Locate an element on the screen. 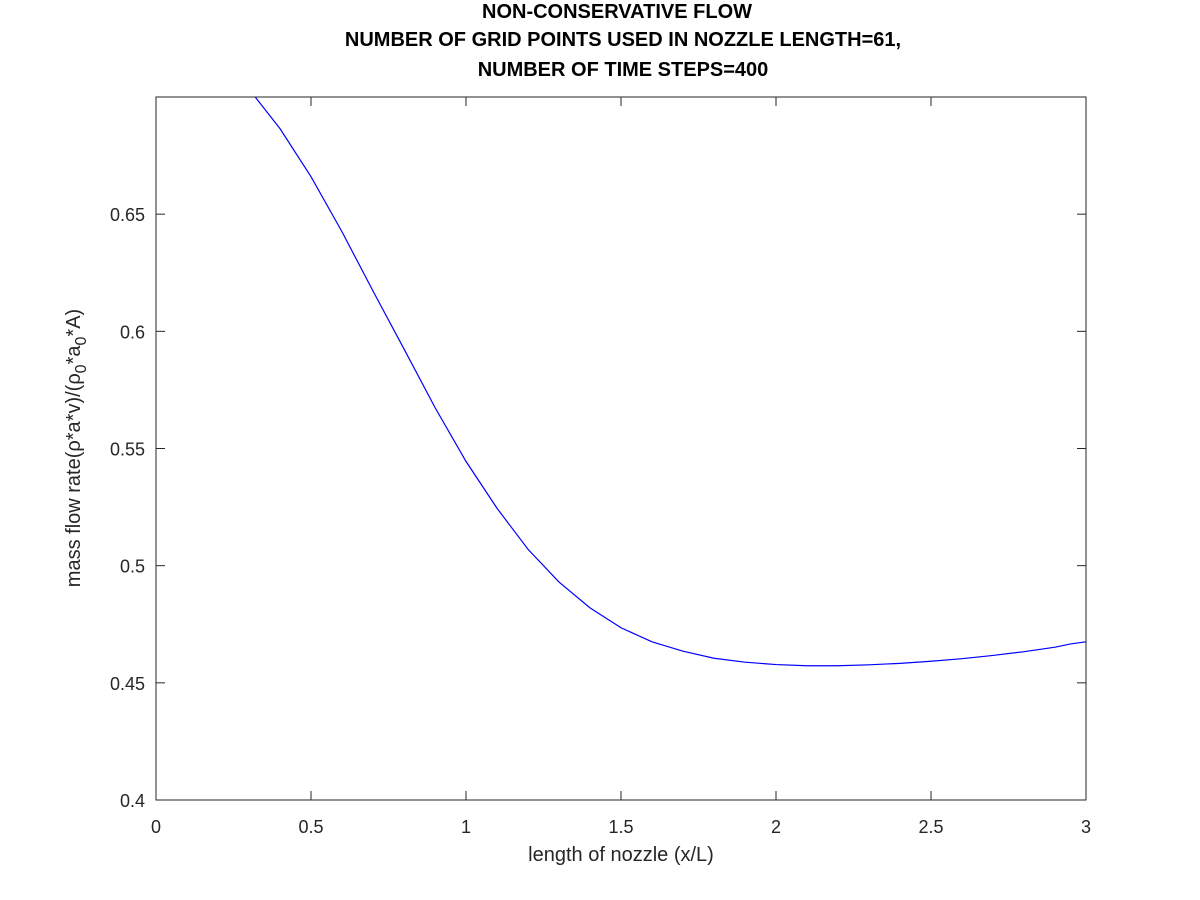  y-tick-label: 0.55 is located at coordinates (127, 450).